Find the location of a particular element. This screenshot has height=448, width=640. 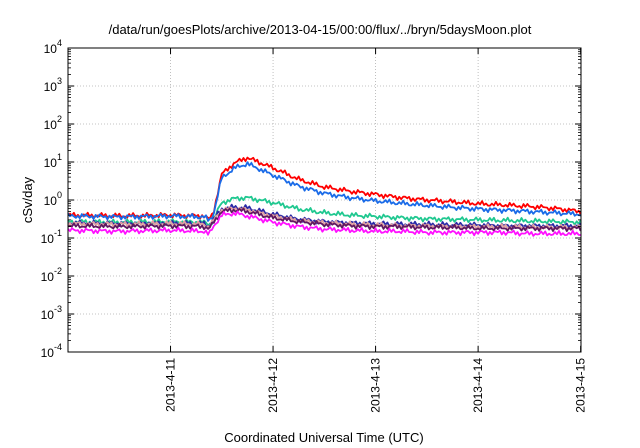

y-axis-label: cSv/day is located at coordinates (27, 199).